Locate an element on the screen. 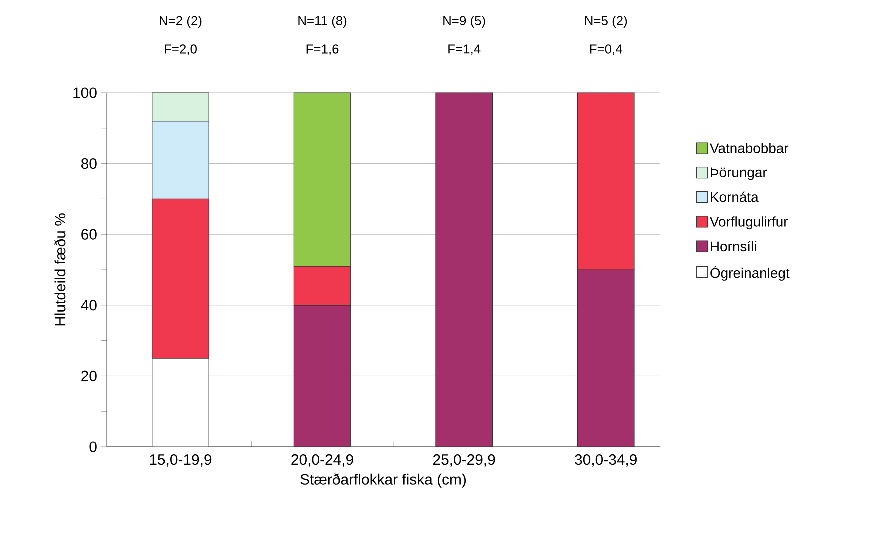 The image size is (883, 553). y-tick-label: 0 is located at coordinates (93, 447).